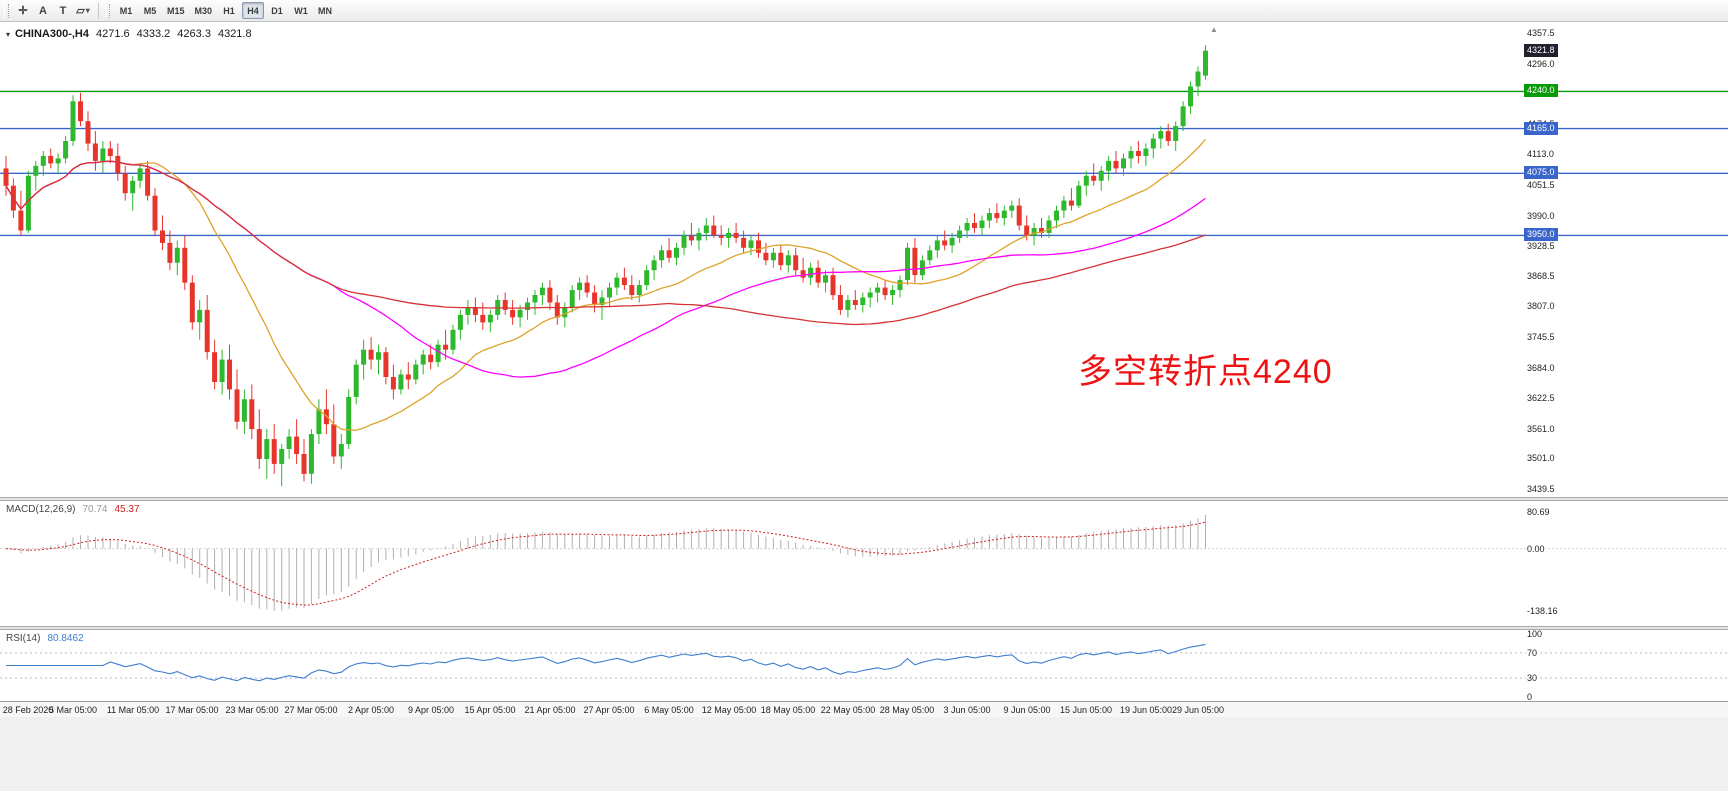  Describe the element at coordinates (1541, 489) in the screenshot. I see `price-axis-label: 3439.5` at that location.